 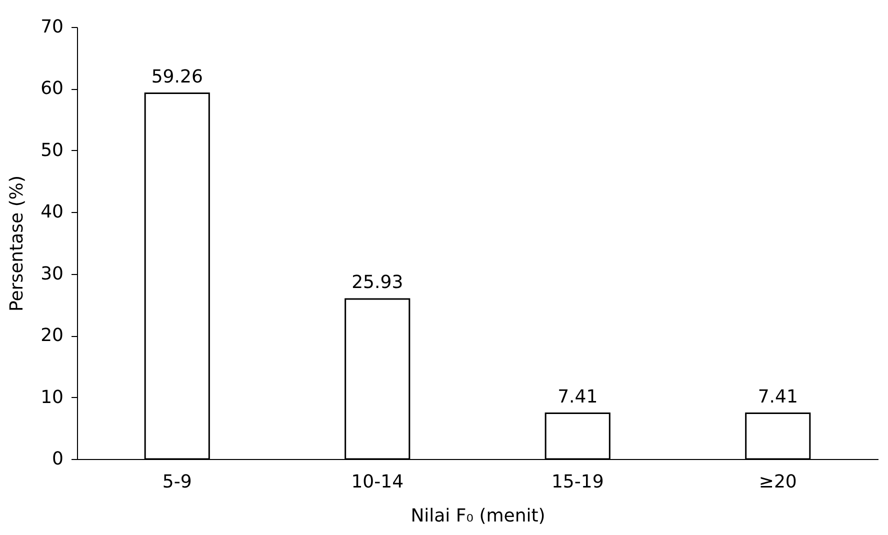 I want to click on y-axis-title: Persentase (%), so click(x=17, y=244).